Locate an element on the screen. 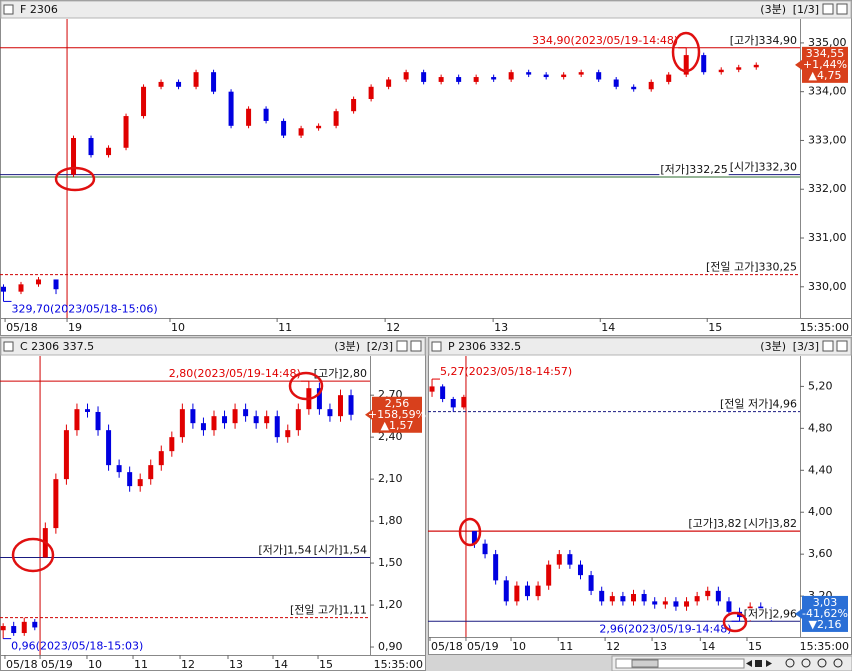 The image size is (852, 671). x-tick-label: 19 is located at coordinates (75, 327).